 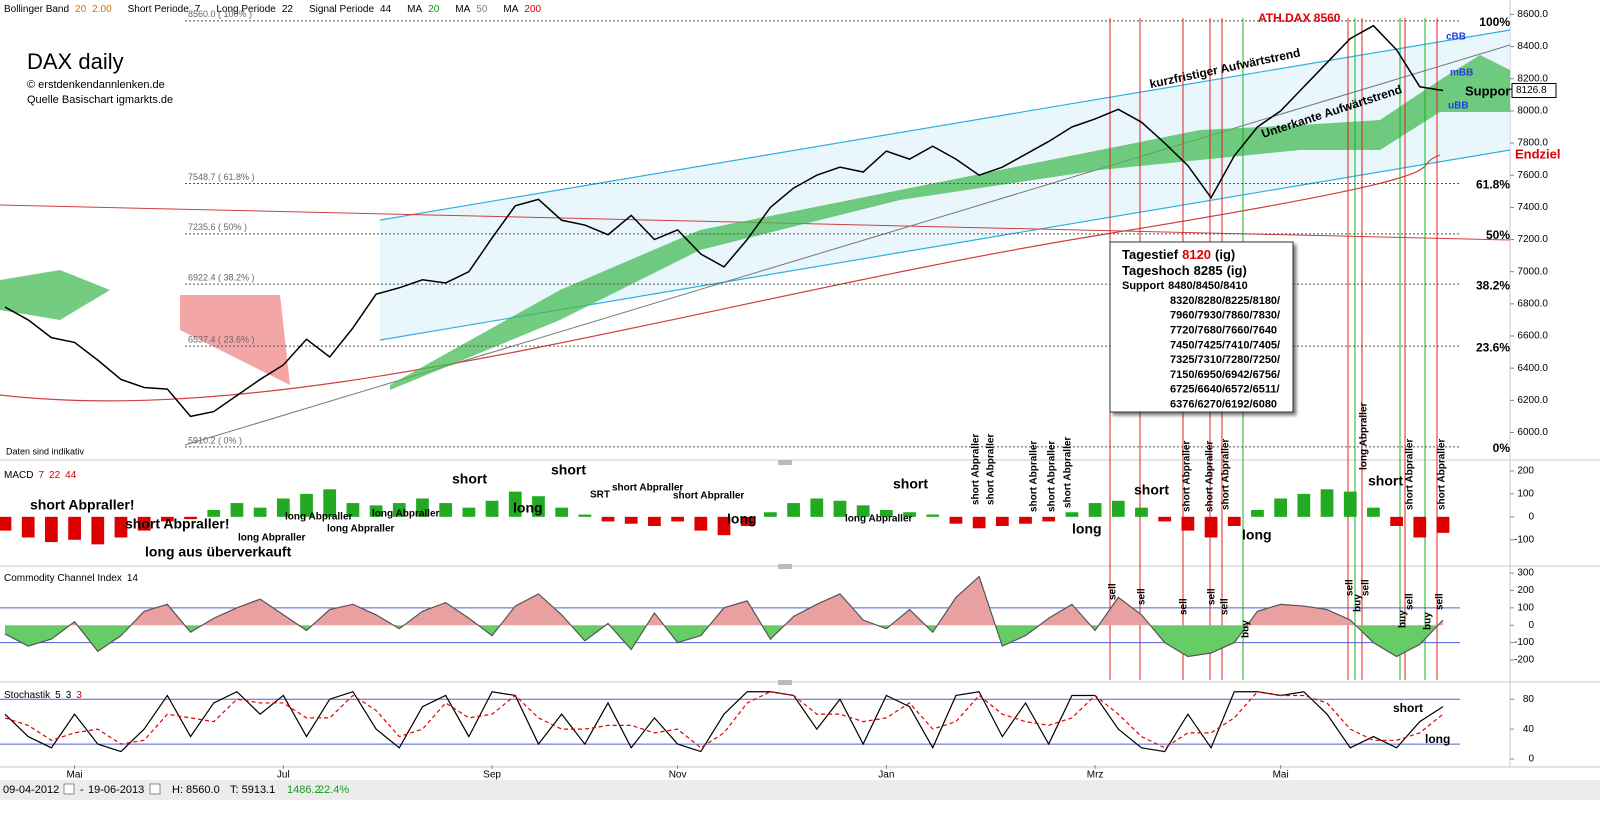 I want to click on y-tick-label: 8600.0, so click(x=1532, y=14).